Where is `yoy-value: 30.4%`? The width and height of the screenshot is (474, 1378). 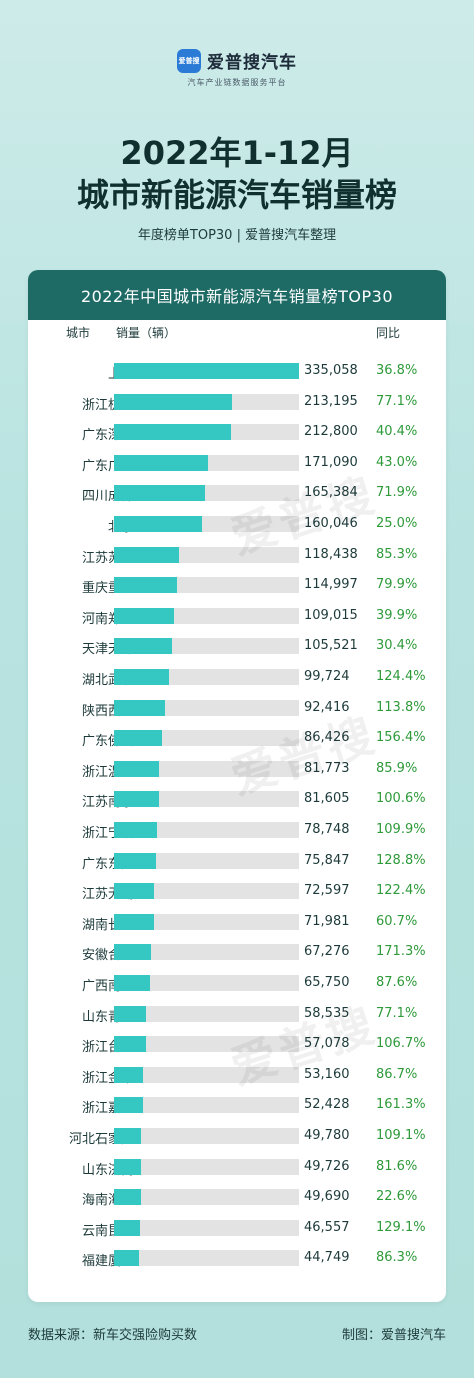 yoy-value: 30.4% is located at coordinates (397, 646).